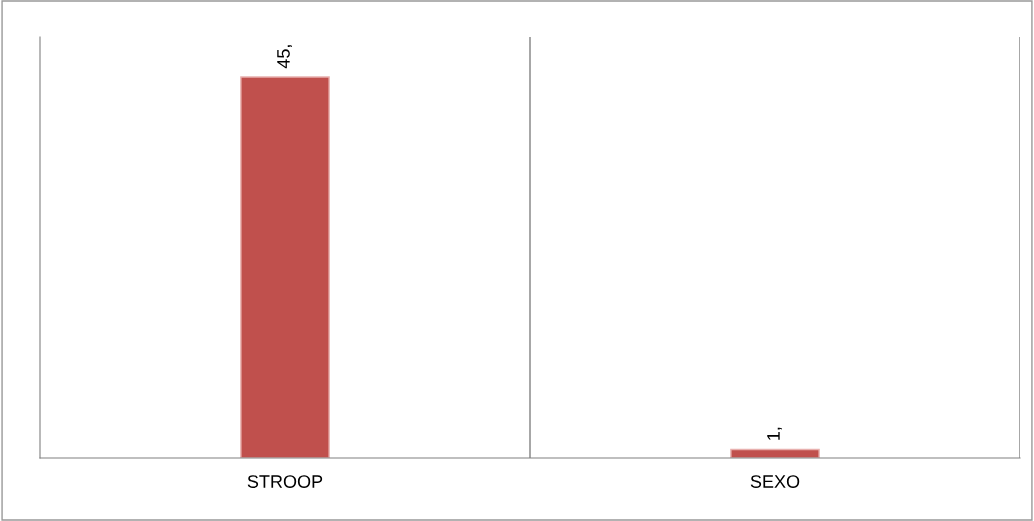 The width and height of the screenshot is (1034, 521). What do you see at coordinates (774, 433) in the screenshot?
I see `data-label: 1,` at bounding box center [774, 433].